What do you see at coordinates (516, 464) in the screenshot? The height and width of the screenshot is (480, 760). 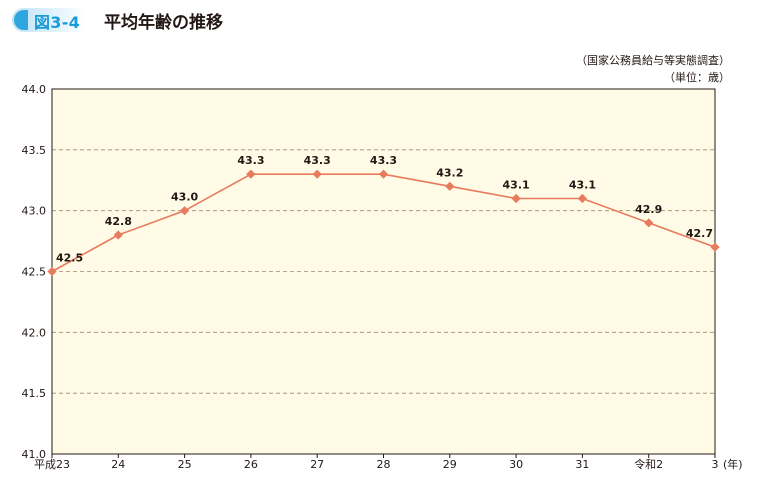 I see `x-tick-label: 30` at bounding box center [516, 464].